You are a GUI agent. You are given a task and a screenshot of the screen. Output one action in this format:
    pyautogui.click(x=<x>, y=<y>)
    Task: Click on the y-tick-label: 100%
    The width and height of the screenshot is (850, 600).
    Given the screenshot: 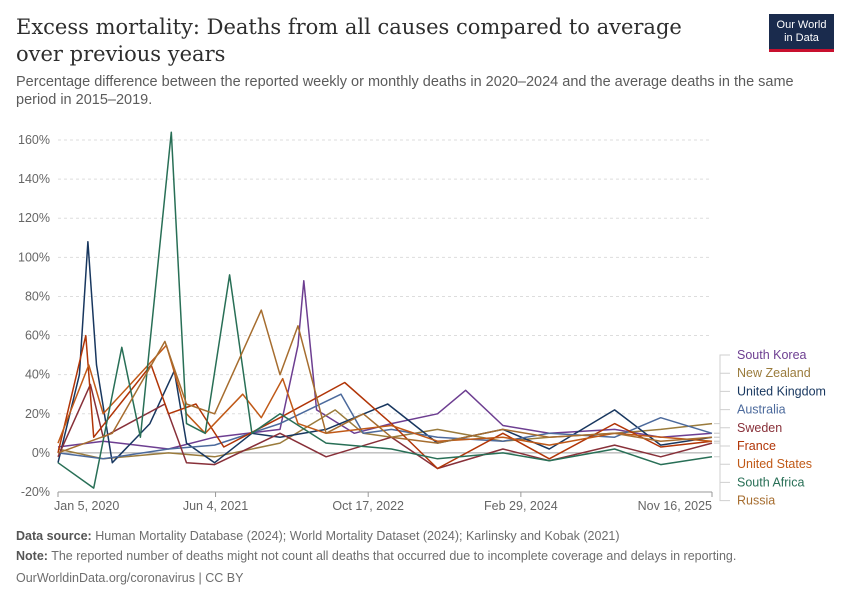 What is the action you would take?
    pyautogui.click(x=34, y=257)
    